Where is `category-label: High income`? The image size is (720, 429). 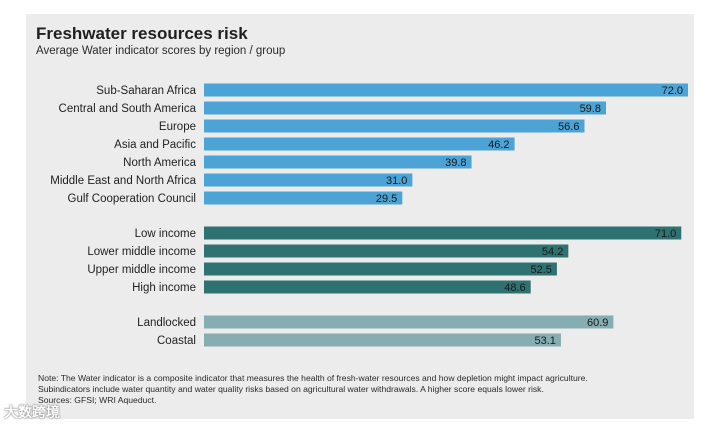 category-label: High income is located at coordinates (164, 288).